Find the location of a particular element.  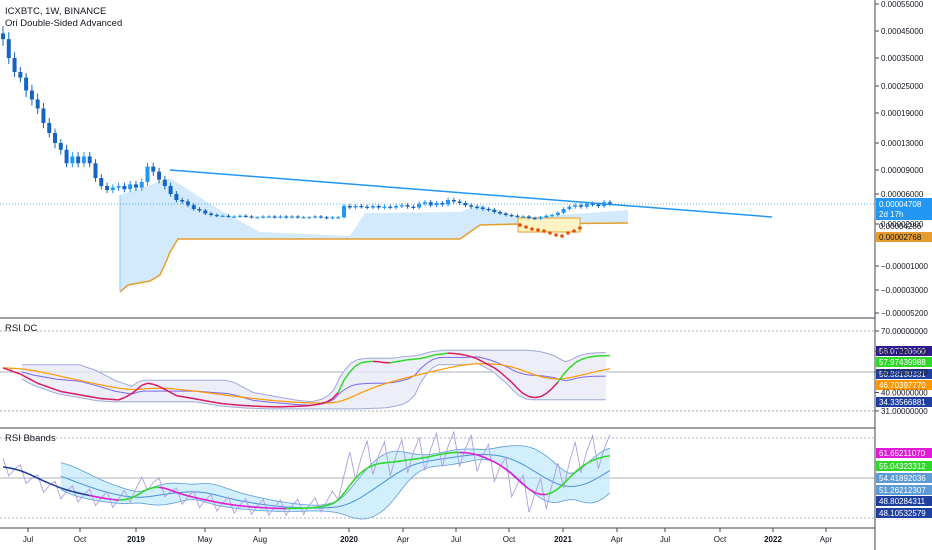

trendline is located at coordinates (471, 193).